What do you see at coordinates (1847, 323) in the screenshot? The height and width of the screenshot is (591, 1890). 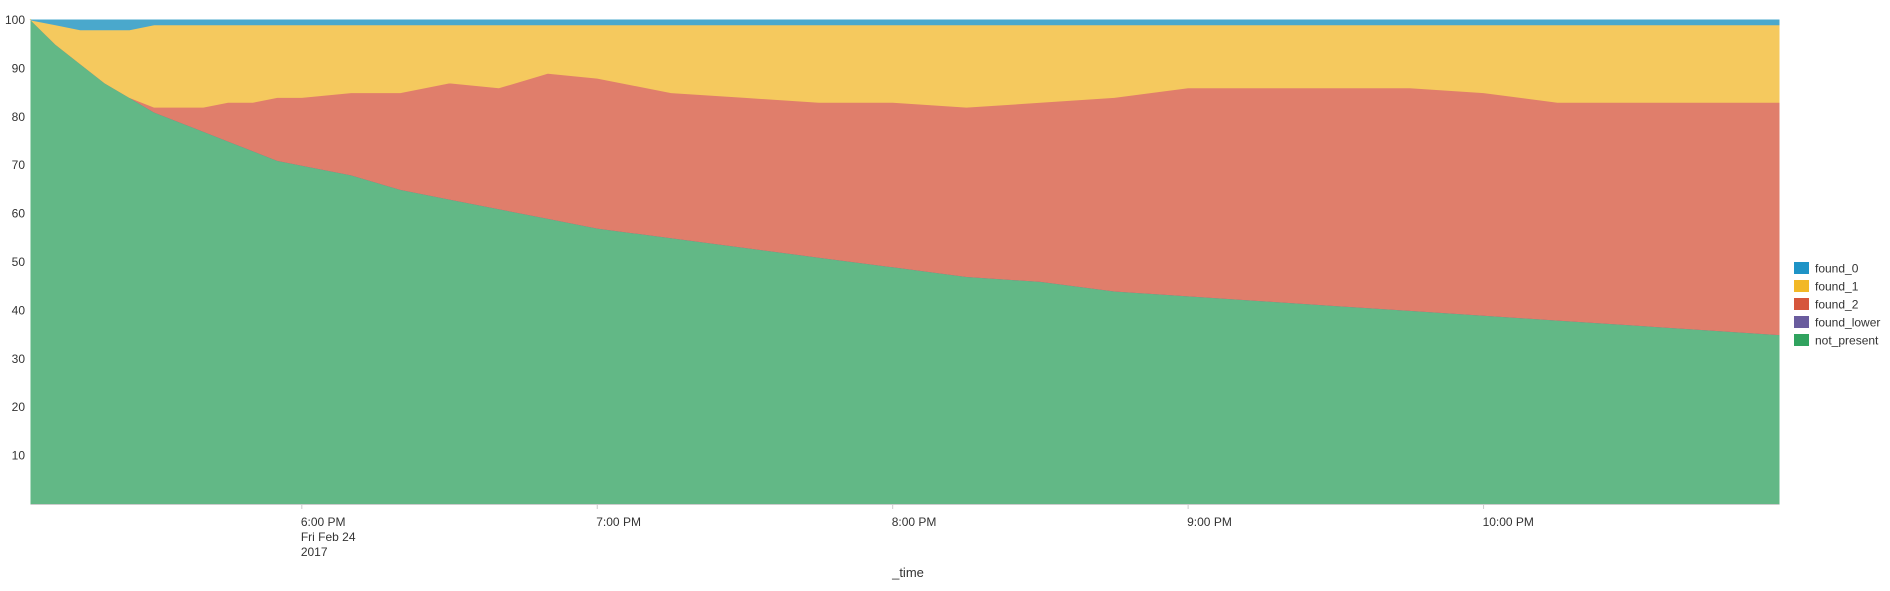 I see `legend-label: found_lower` at bounding box center [1847, 323].